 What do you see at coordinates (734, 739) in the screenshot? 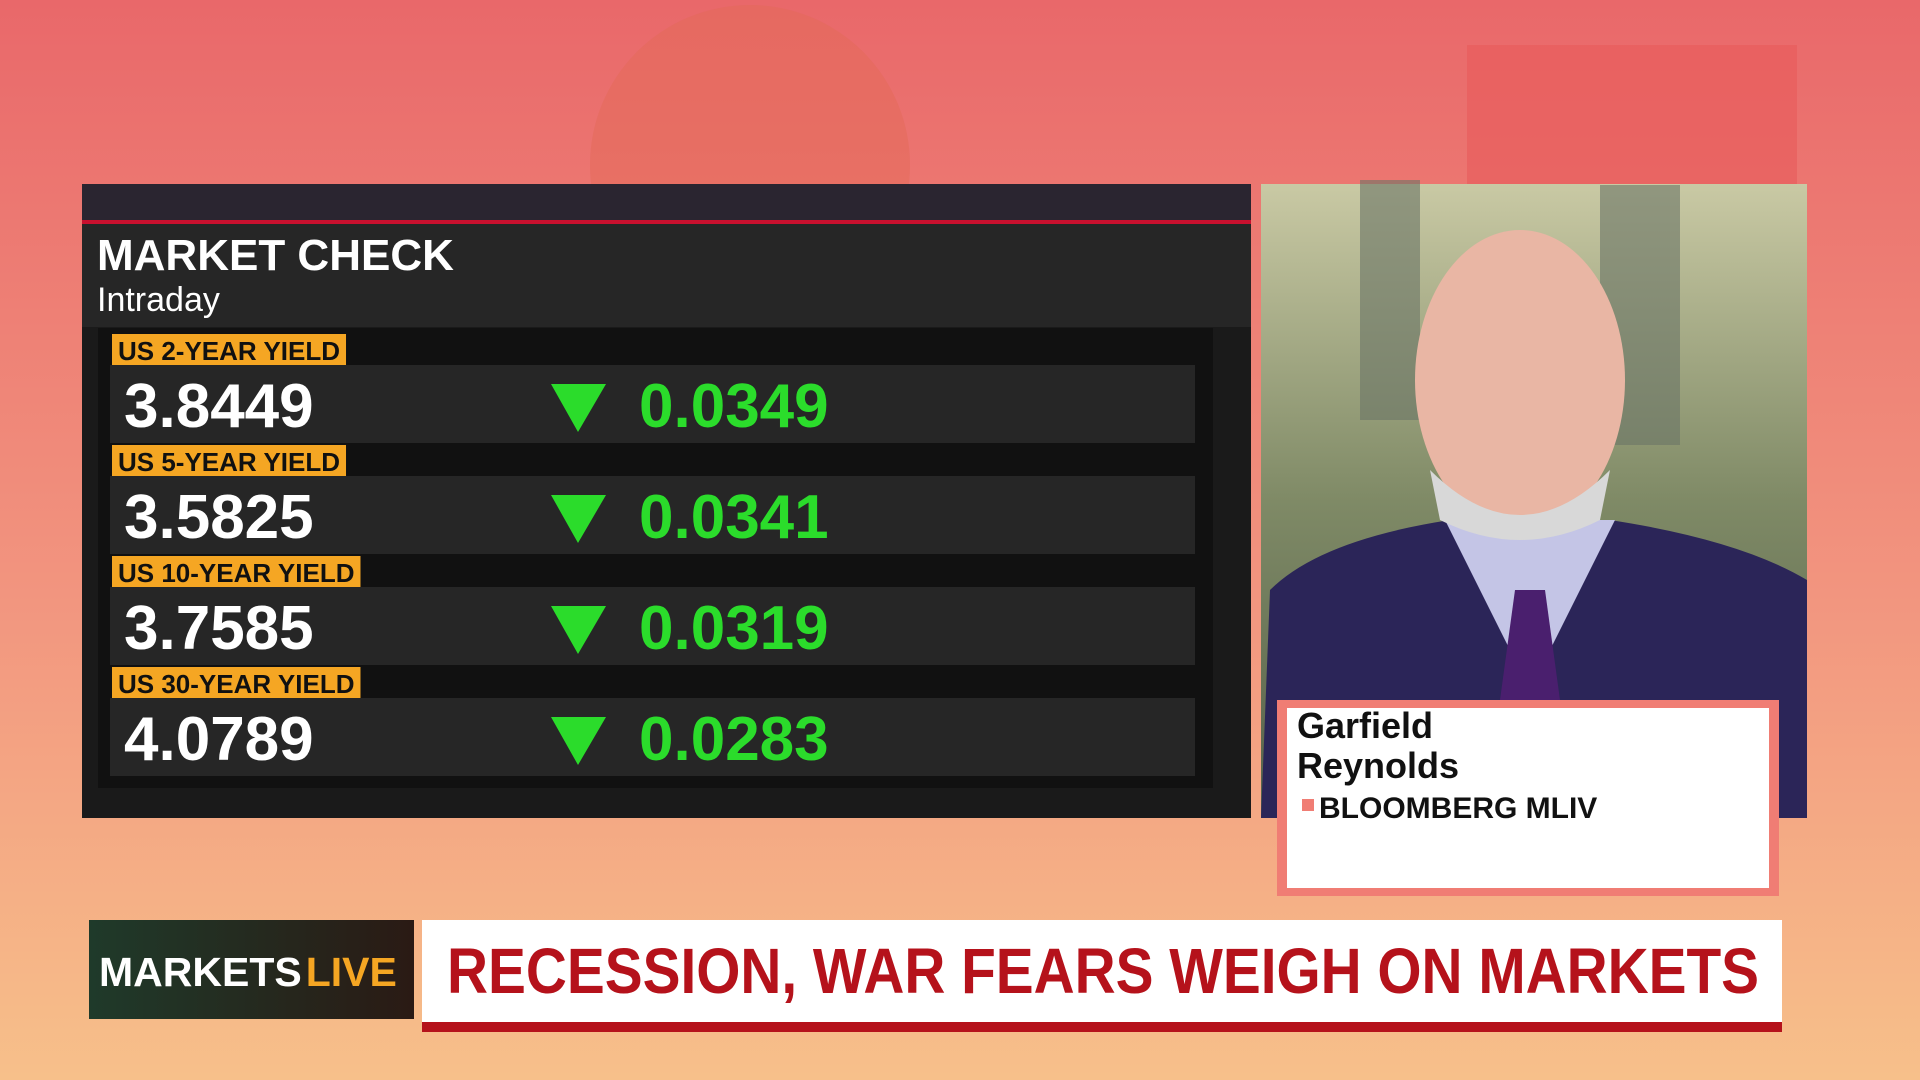
I see `row-change: 0.0283` at bounding box center [734, 739].